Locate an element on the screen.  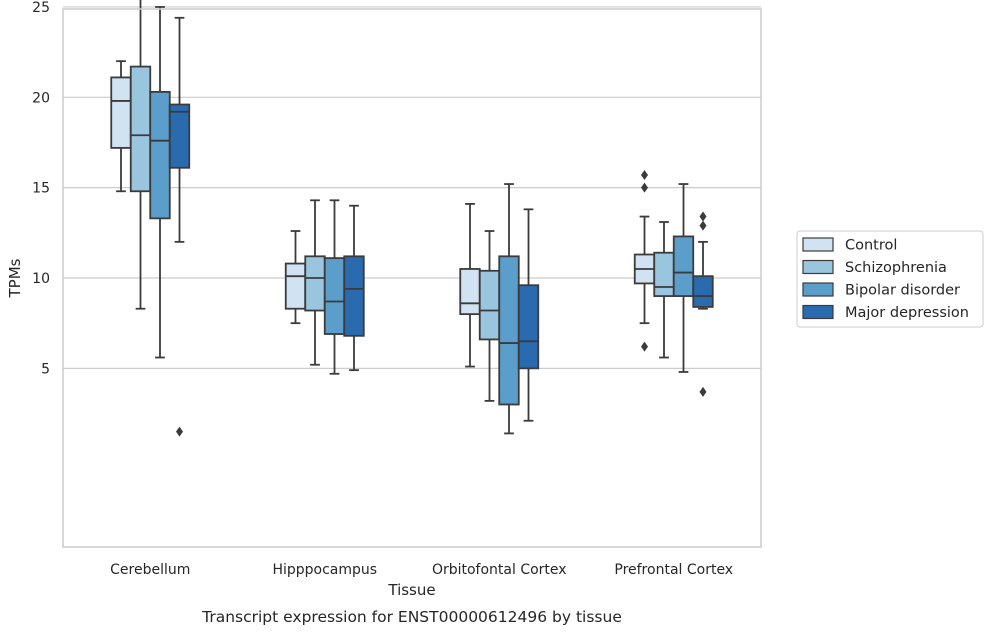
y-tick-labels: 5 10 15 20 25 is located at coordinates (41, 188).